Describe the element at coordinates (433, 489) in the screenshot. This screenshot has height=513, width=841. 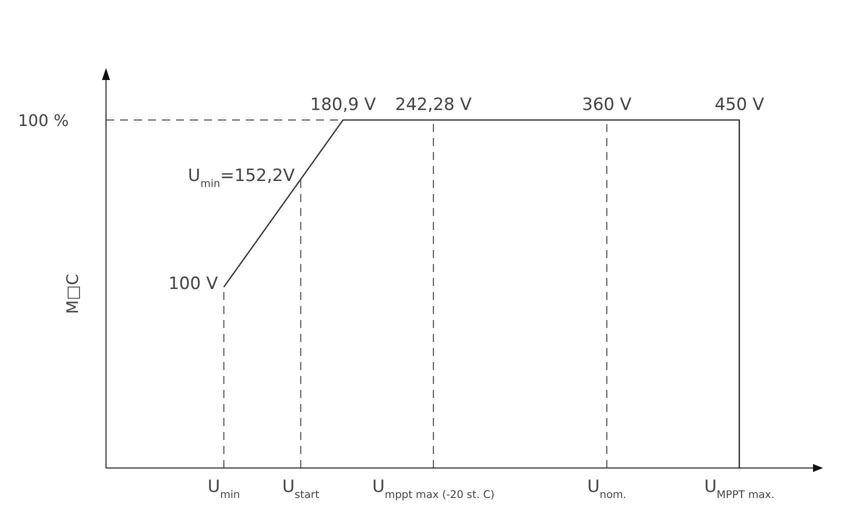
I see `ref-line-label: U$_{mppt max (-20 st. C)}$` at that location.